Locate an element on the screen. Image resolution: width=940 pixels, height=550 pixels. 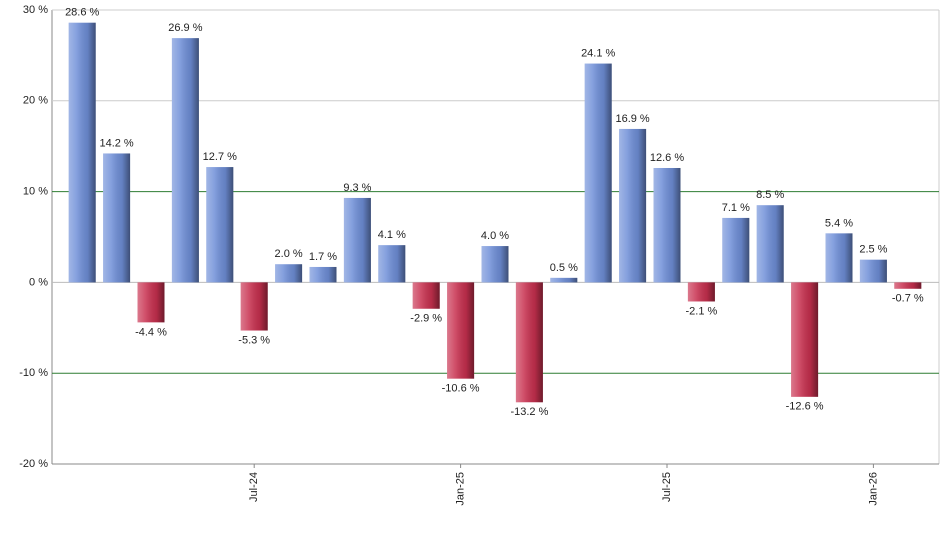
value-label: -4.4 % is located at coordinates (151, 332).